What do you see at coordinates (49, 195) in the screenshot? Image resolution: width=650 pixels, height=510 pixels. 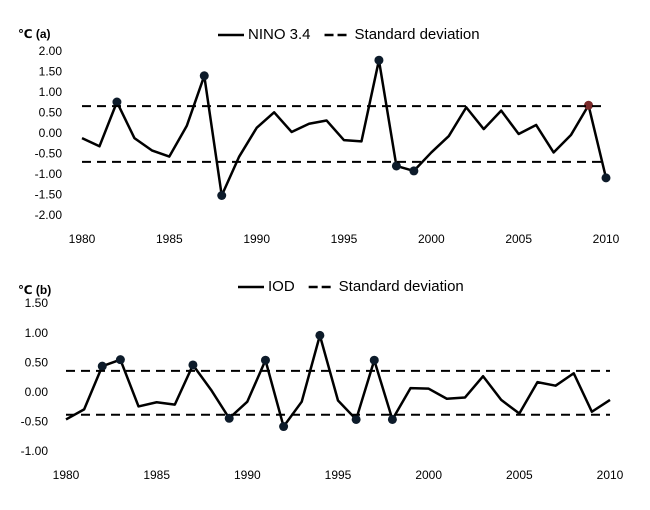 I see `y-tick-label: -1.50` at bounding box center [49, 195].